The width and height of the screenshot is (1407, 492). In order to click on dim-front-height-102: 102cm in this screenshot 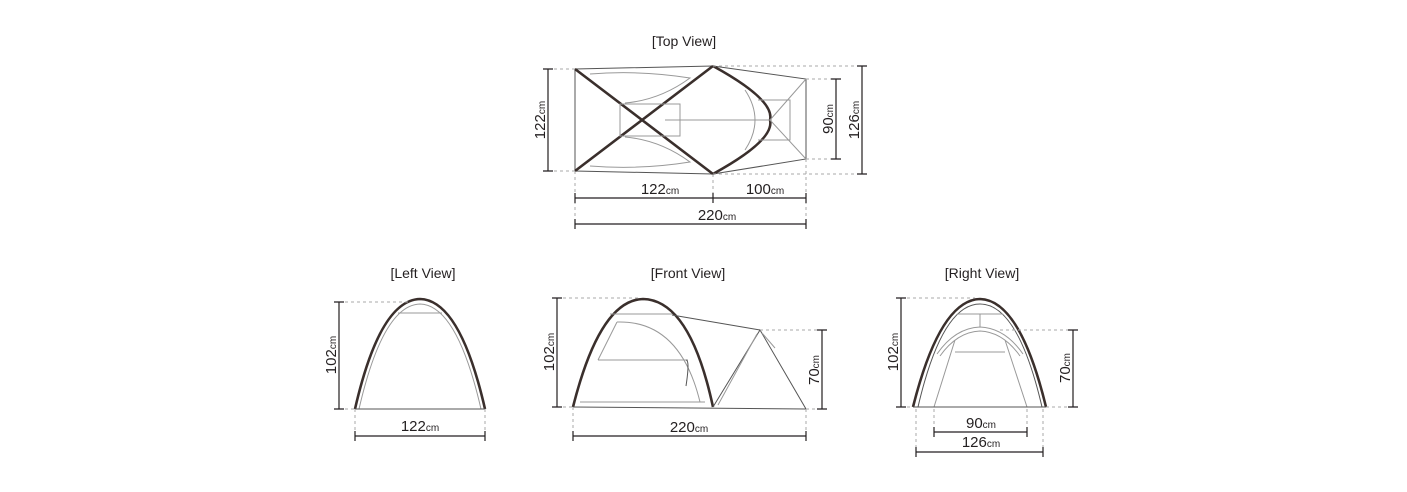, I will do `click(551, 352)`.